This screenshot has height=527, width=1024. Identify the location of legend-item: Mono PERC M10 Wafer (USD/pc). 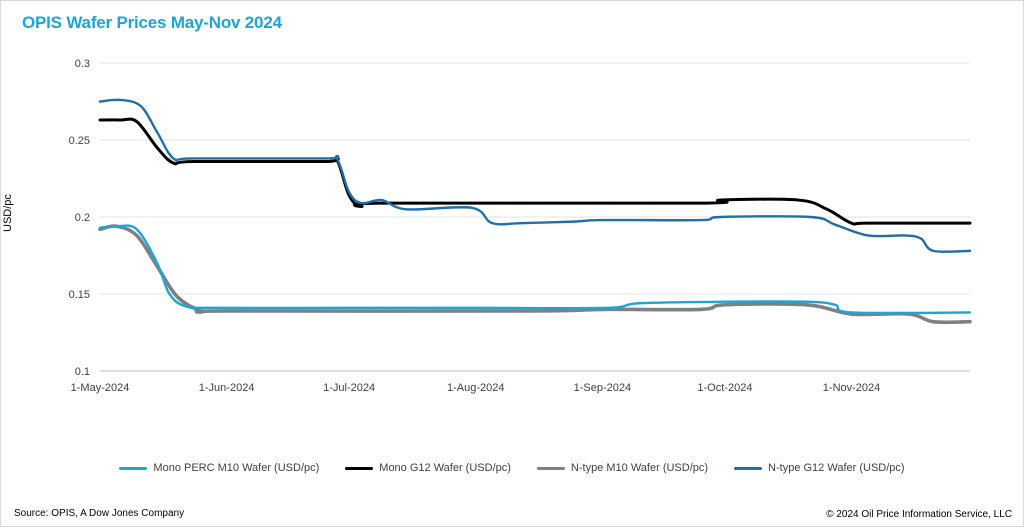
(219, 468).